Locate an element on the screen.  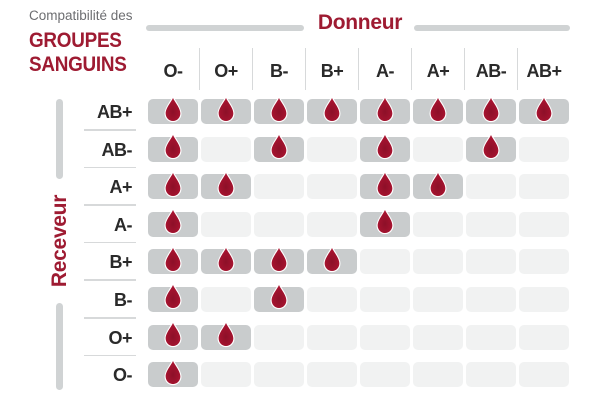
column-header-abpos: AB+ is located at coordinates (542, 69).